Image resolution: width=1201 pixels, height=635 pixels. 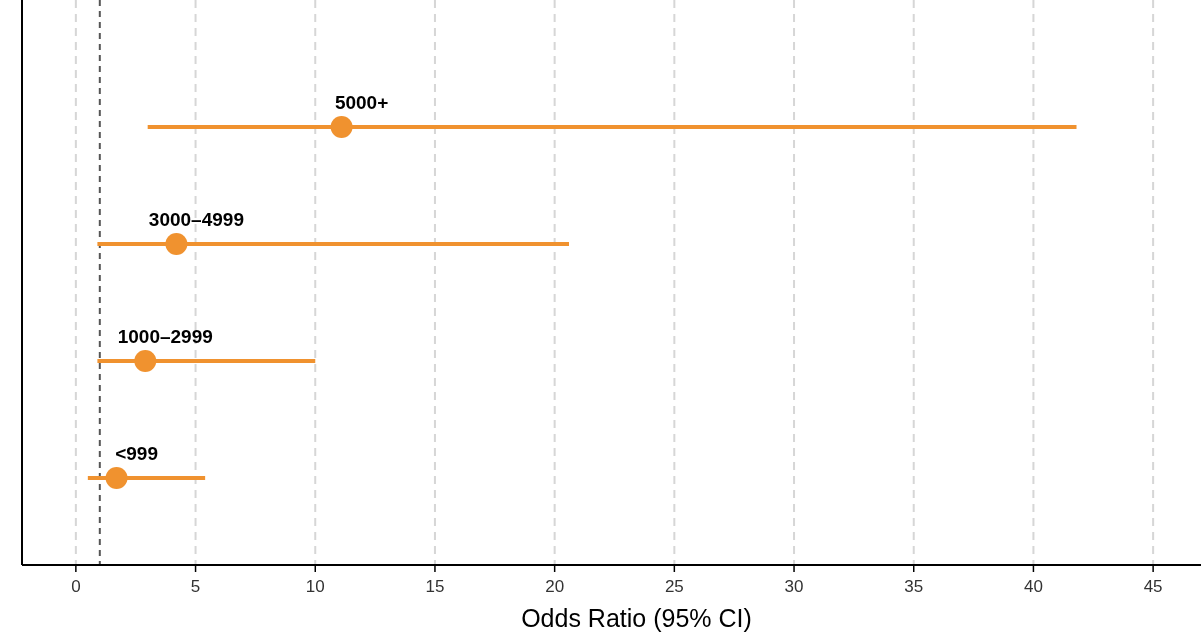 I want to click on x-tick-label: 25, so click(x=674, y=586).